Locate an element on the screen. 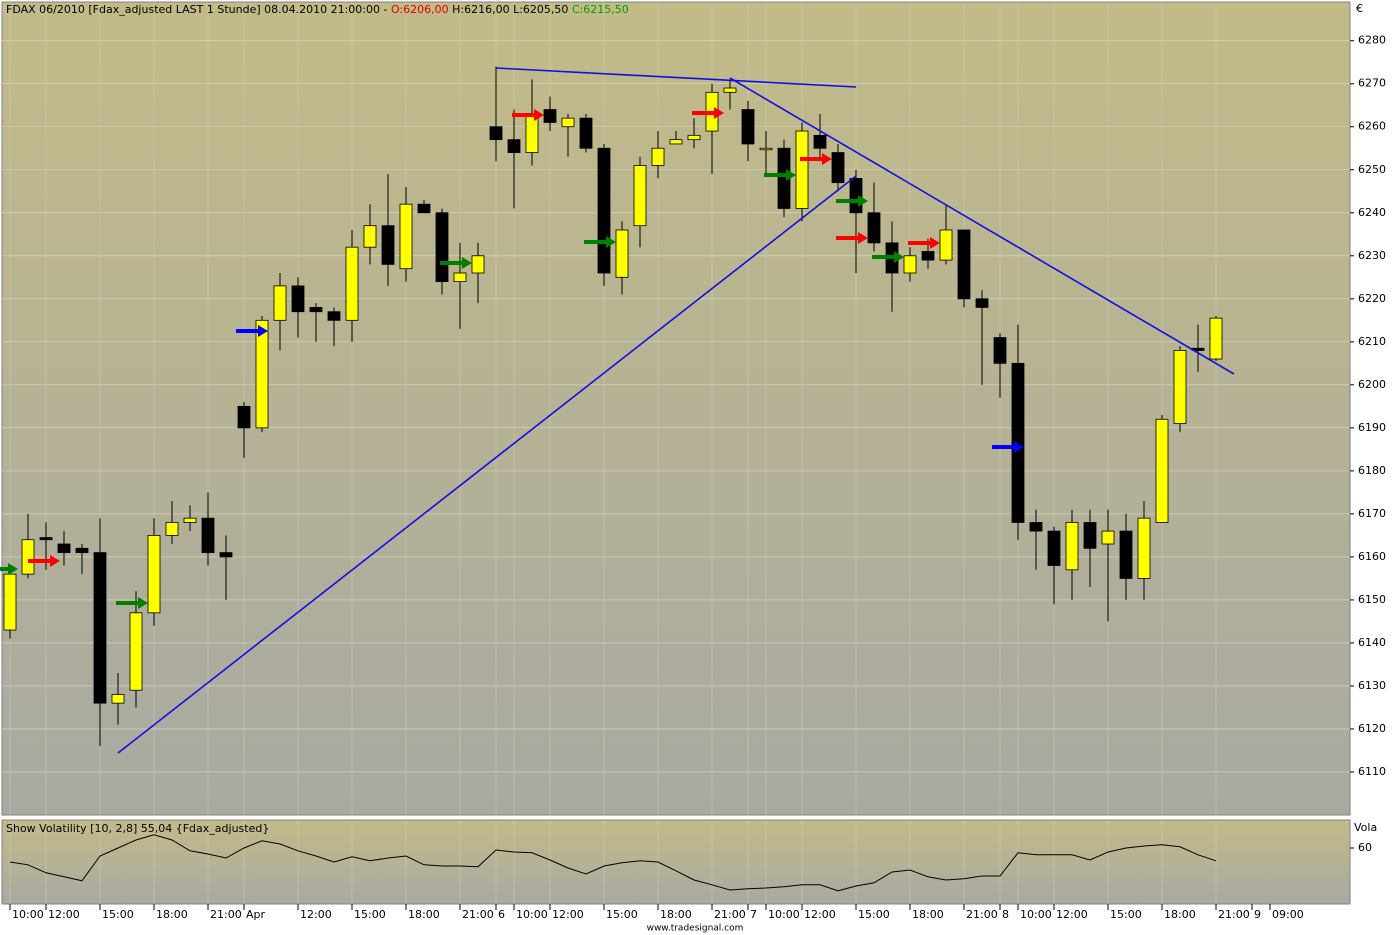  y-tick-label: 6240 is located at coordinates (1372, 212).